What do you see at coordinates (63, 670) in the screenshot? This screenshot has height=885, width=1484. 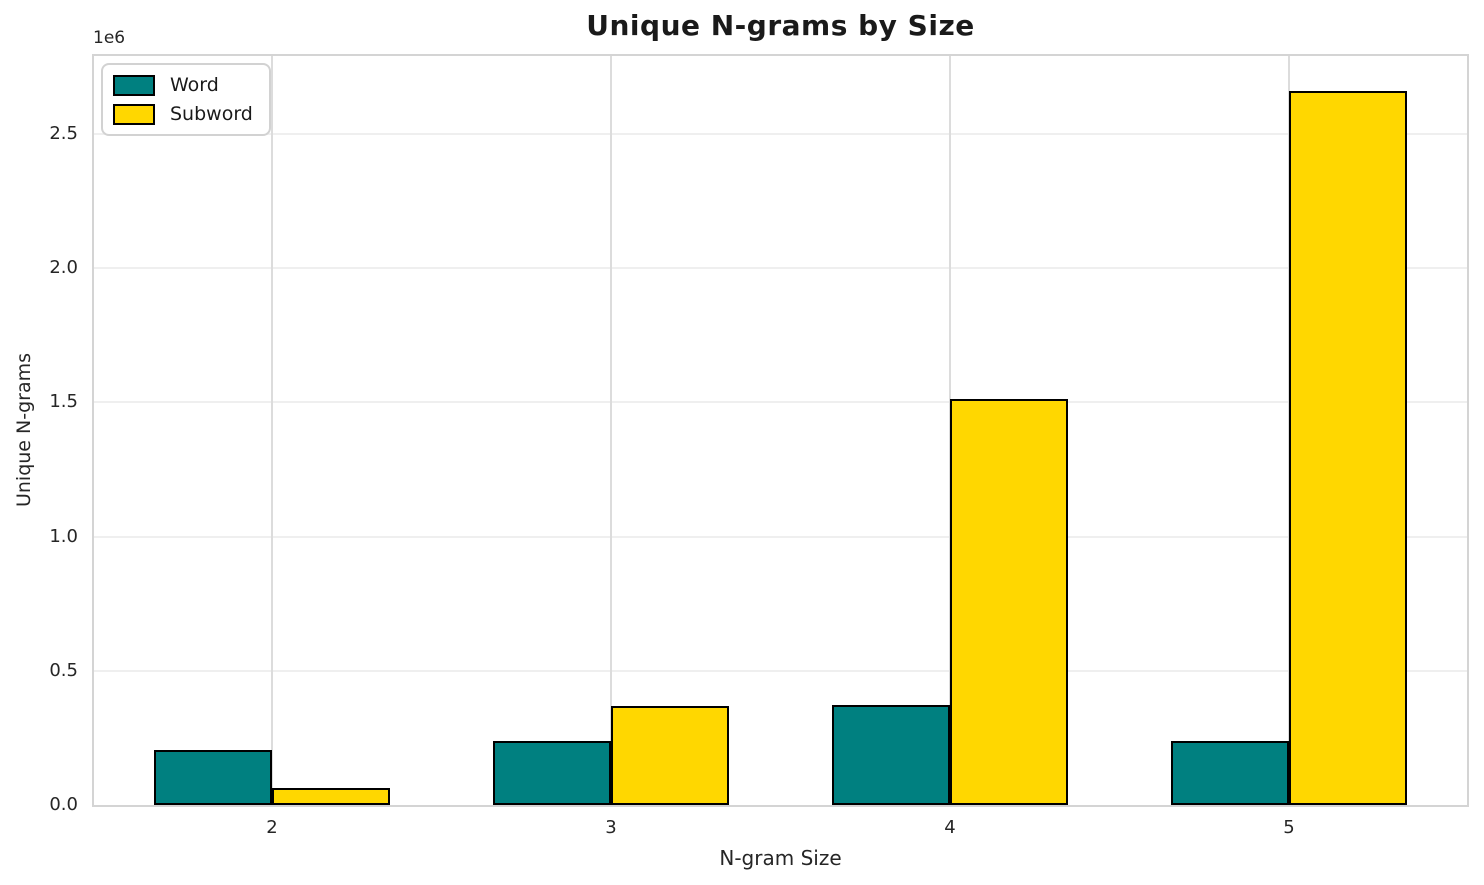 I see `y-tick-label: 0.5` at bounding box center [63, 670].